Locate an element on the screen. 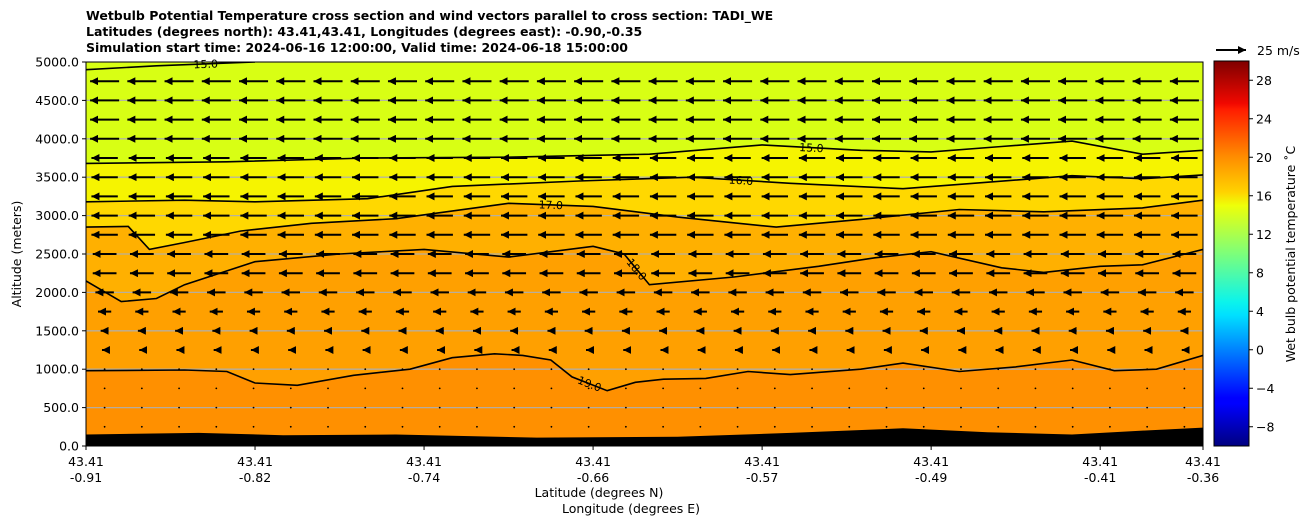 The width and height of the screenshot is (1311, 526). colorbar-tick-label: −4 is located at coordinates (1265, 388).